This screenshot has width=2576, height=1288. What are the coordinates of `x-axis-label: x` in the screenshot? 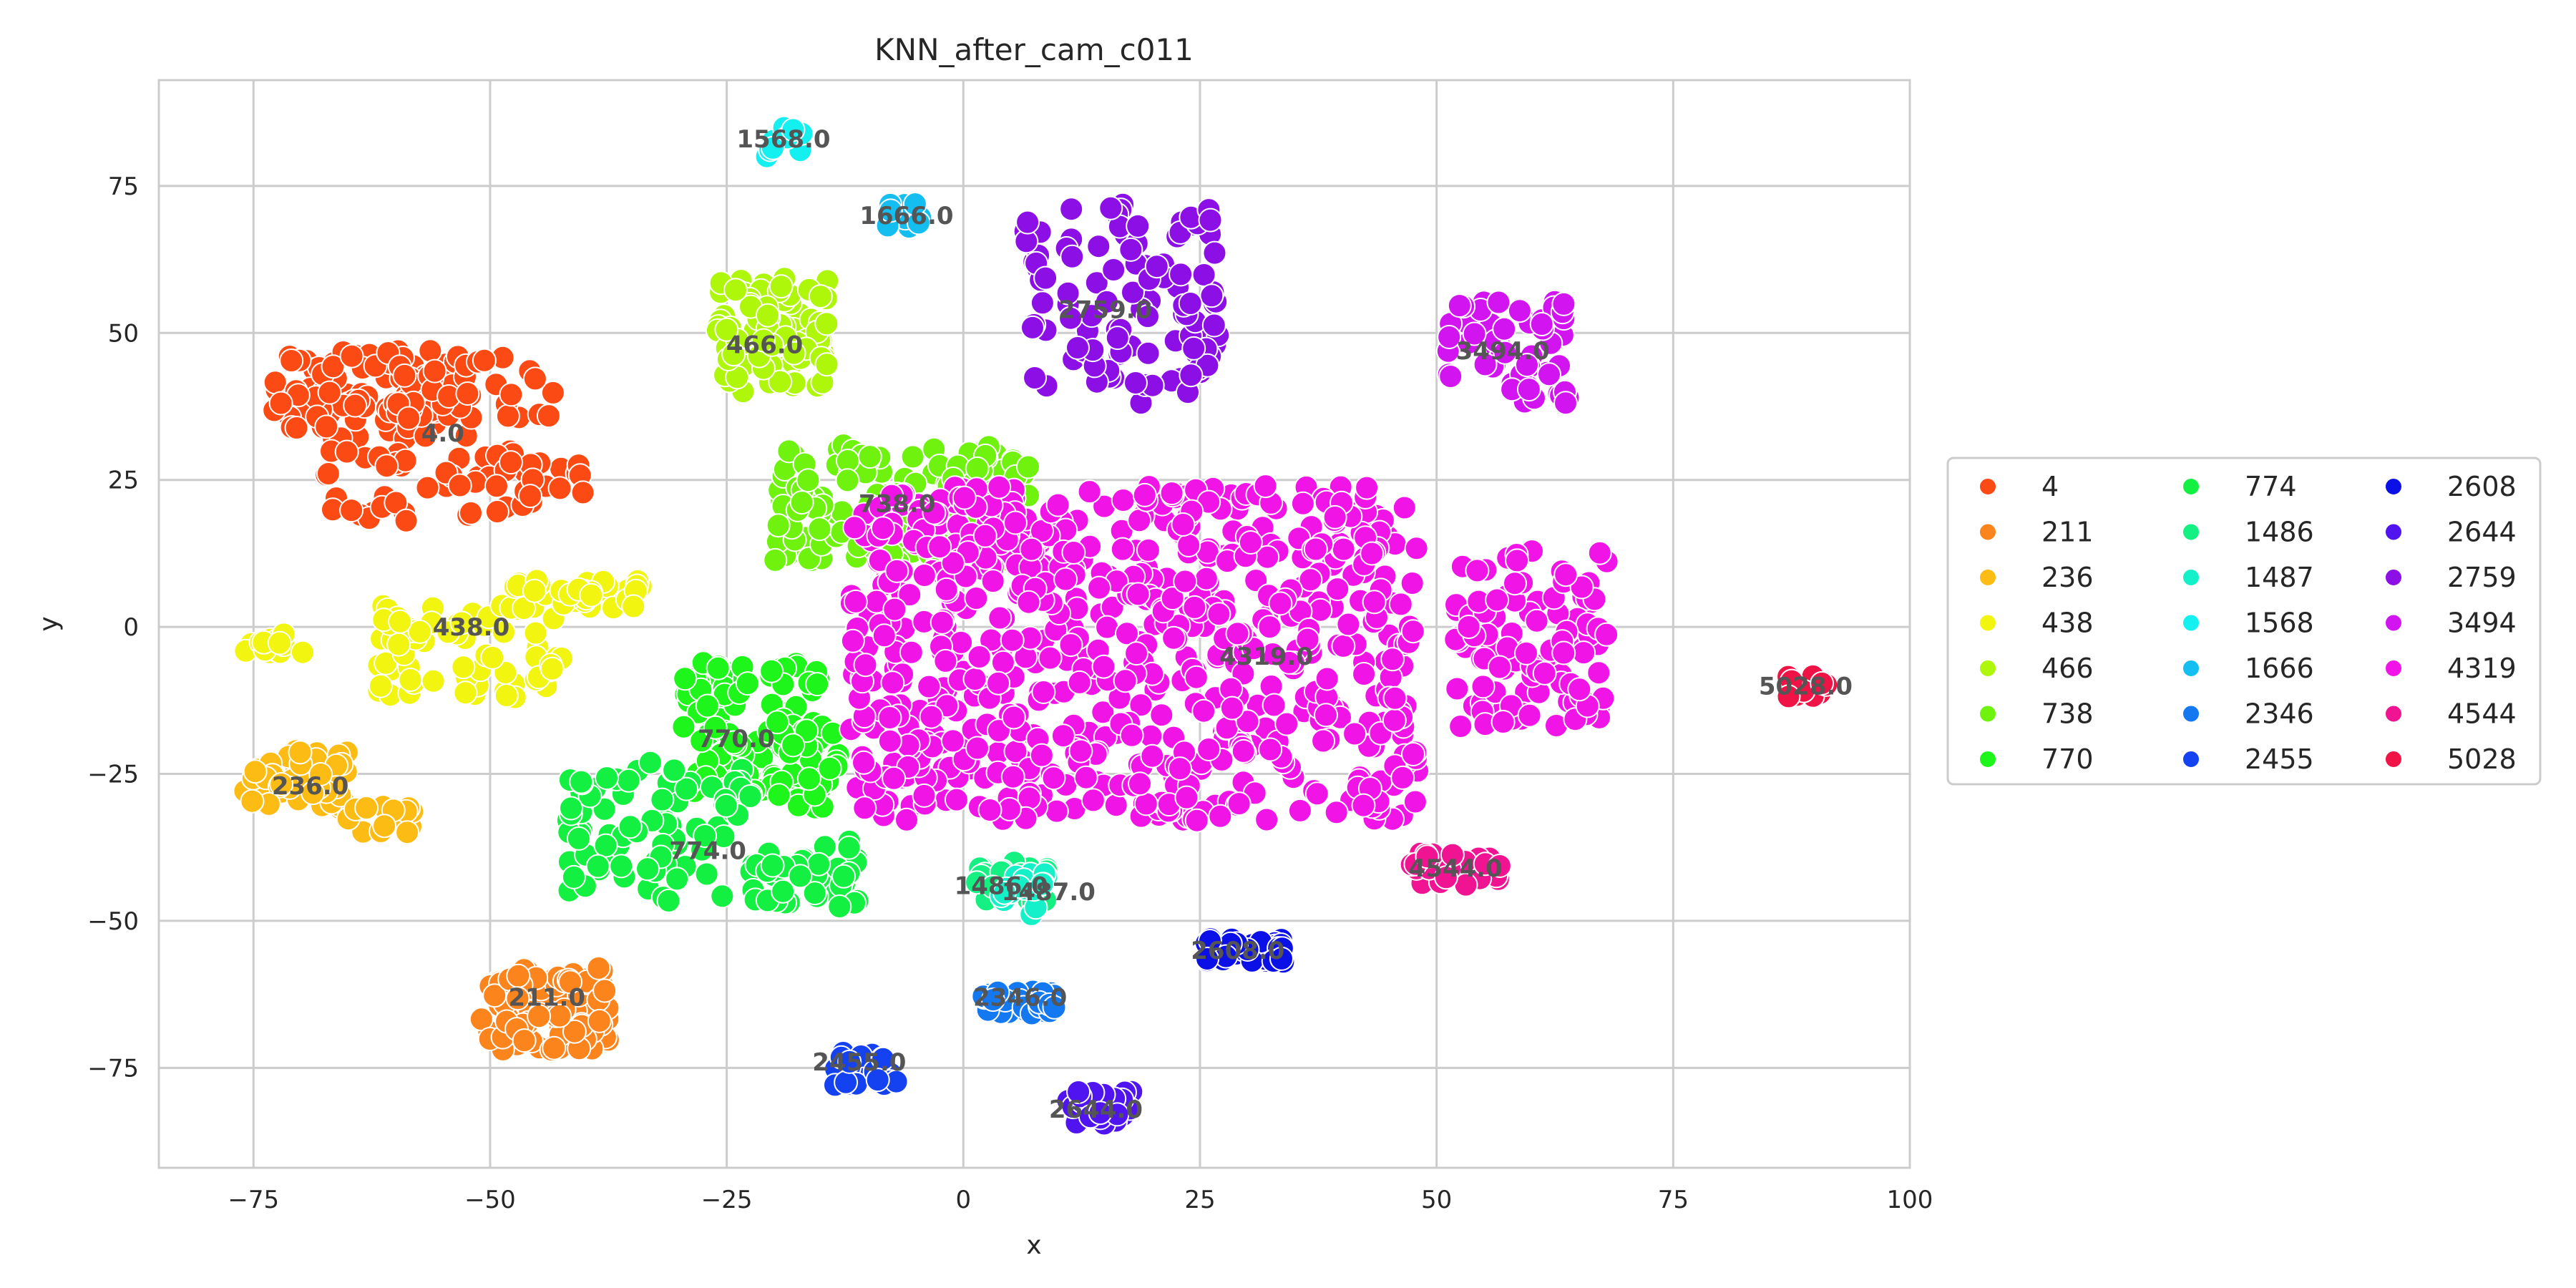 It's located at (1033, 1245).